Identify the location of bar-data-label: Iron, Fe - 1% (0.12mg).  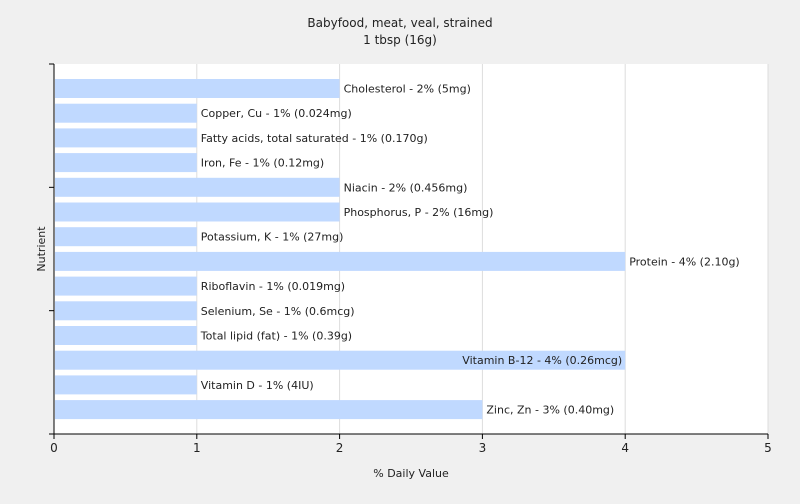
(262, 163).